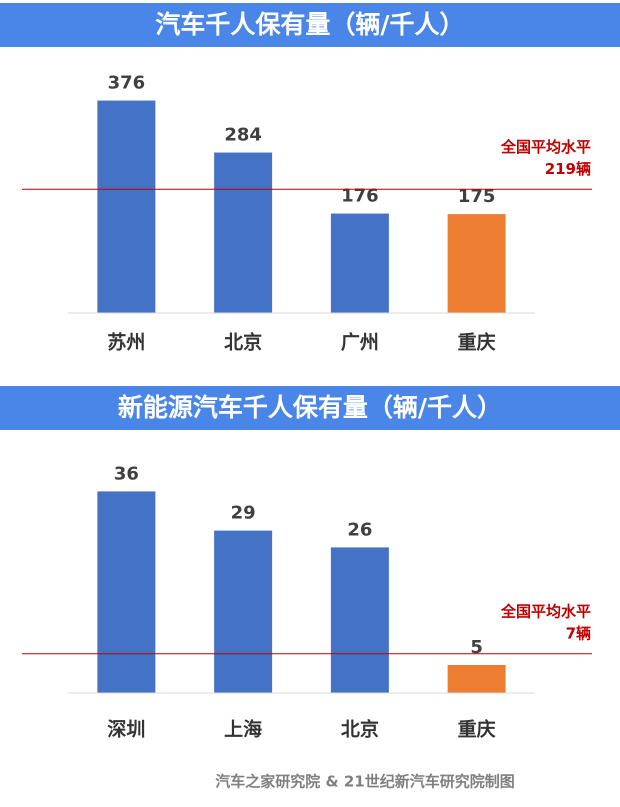 Image resolution: width=620 pixels, height=807 pixels. What do you see at coordinates (126, 342) in the screenshot?
I see `x-tick-label: 苏州` at bounding box center [126, 342].